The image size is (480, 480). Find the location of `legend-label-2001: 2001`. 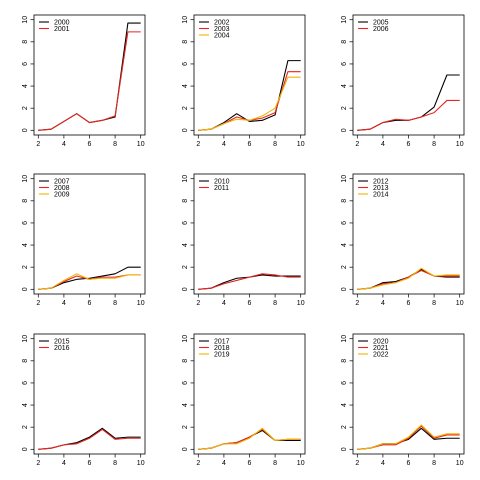

legend-label-2001: 2001 is located at coordinates (62, 29).